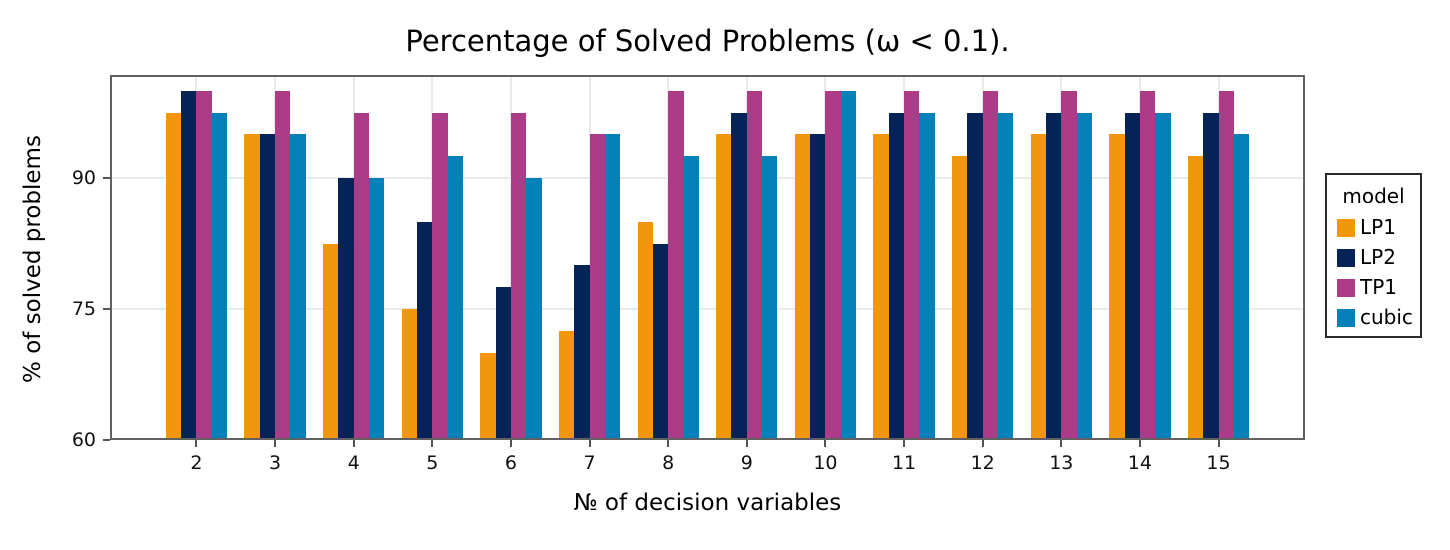 Image resolution: width=1450 pixels, height=550 pixels. Describe the element at coordinates (510, 463) in the screenshot. I see `x-tick-label: 6` at that location.